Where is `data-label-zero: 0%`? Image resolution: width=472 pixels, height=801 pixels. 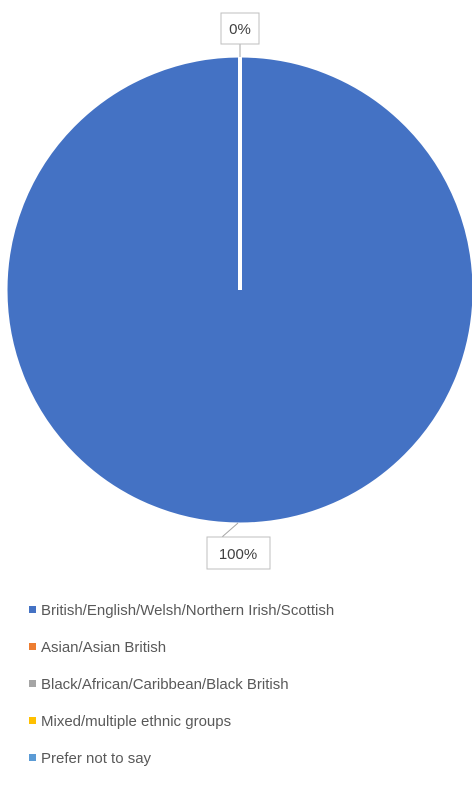
data-label-zero: 0% is located at coordinates (240, 28).